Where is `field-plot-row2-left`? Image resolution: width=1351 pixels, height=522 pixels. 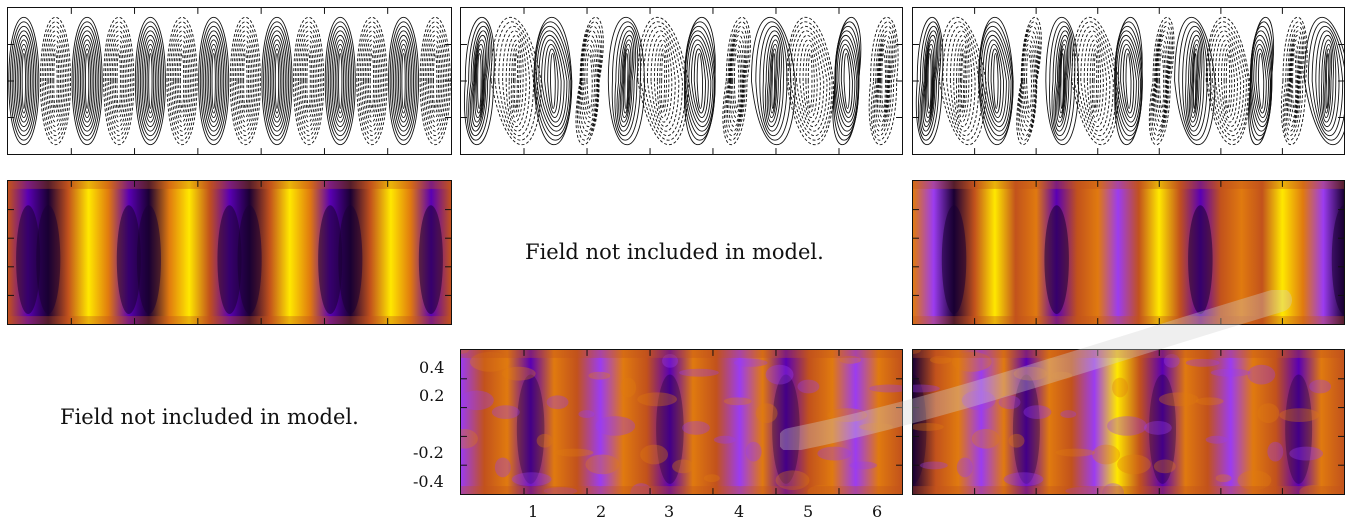
field-plot-row2-left is located at coordinates (229, 252).